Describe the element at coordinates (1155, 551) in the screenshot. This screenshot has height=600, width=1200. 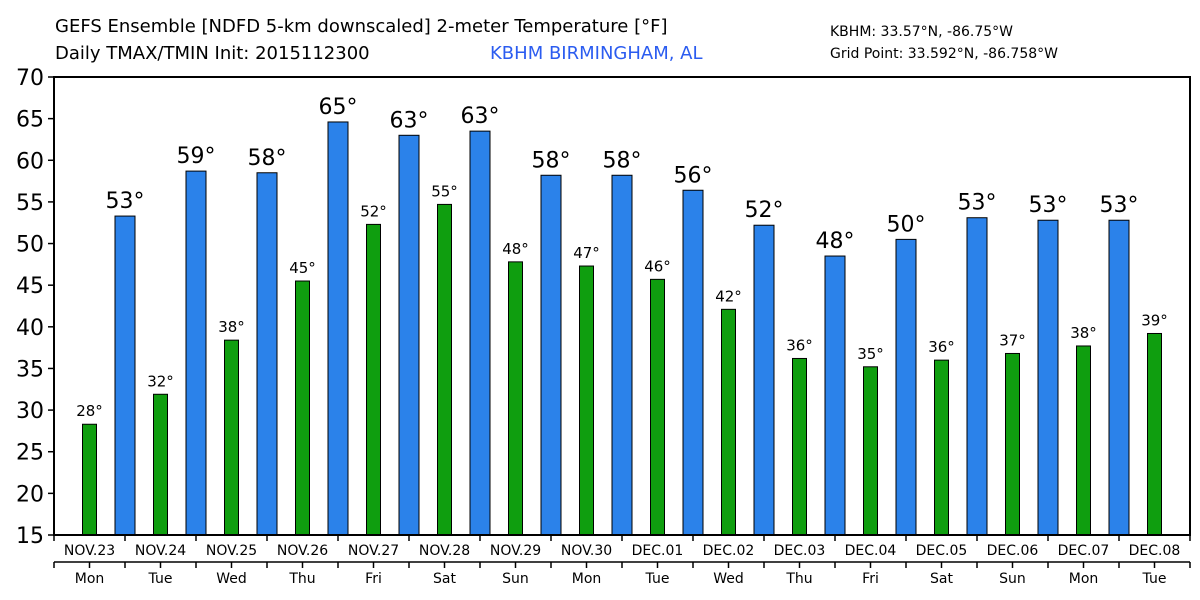
I see `date-label: DEC.08` at that location.